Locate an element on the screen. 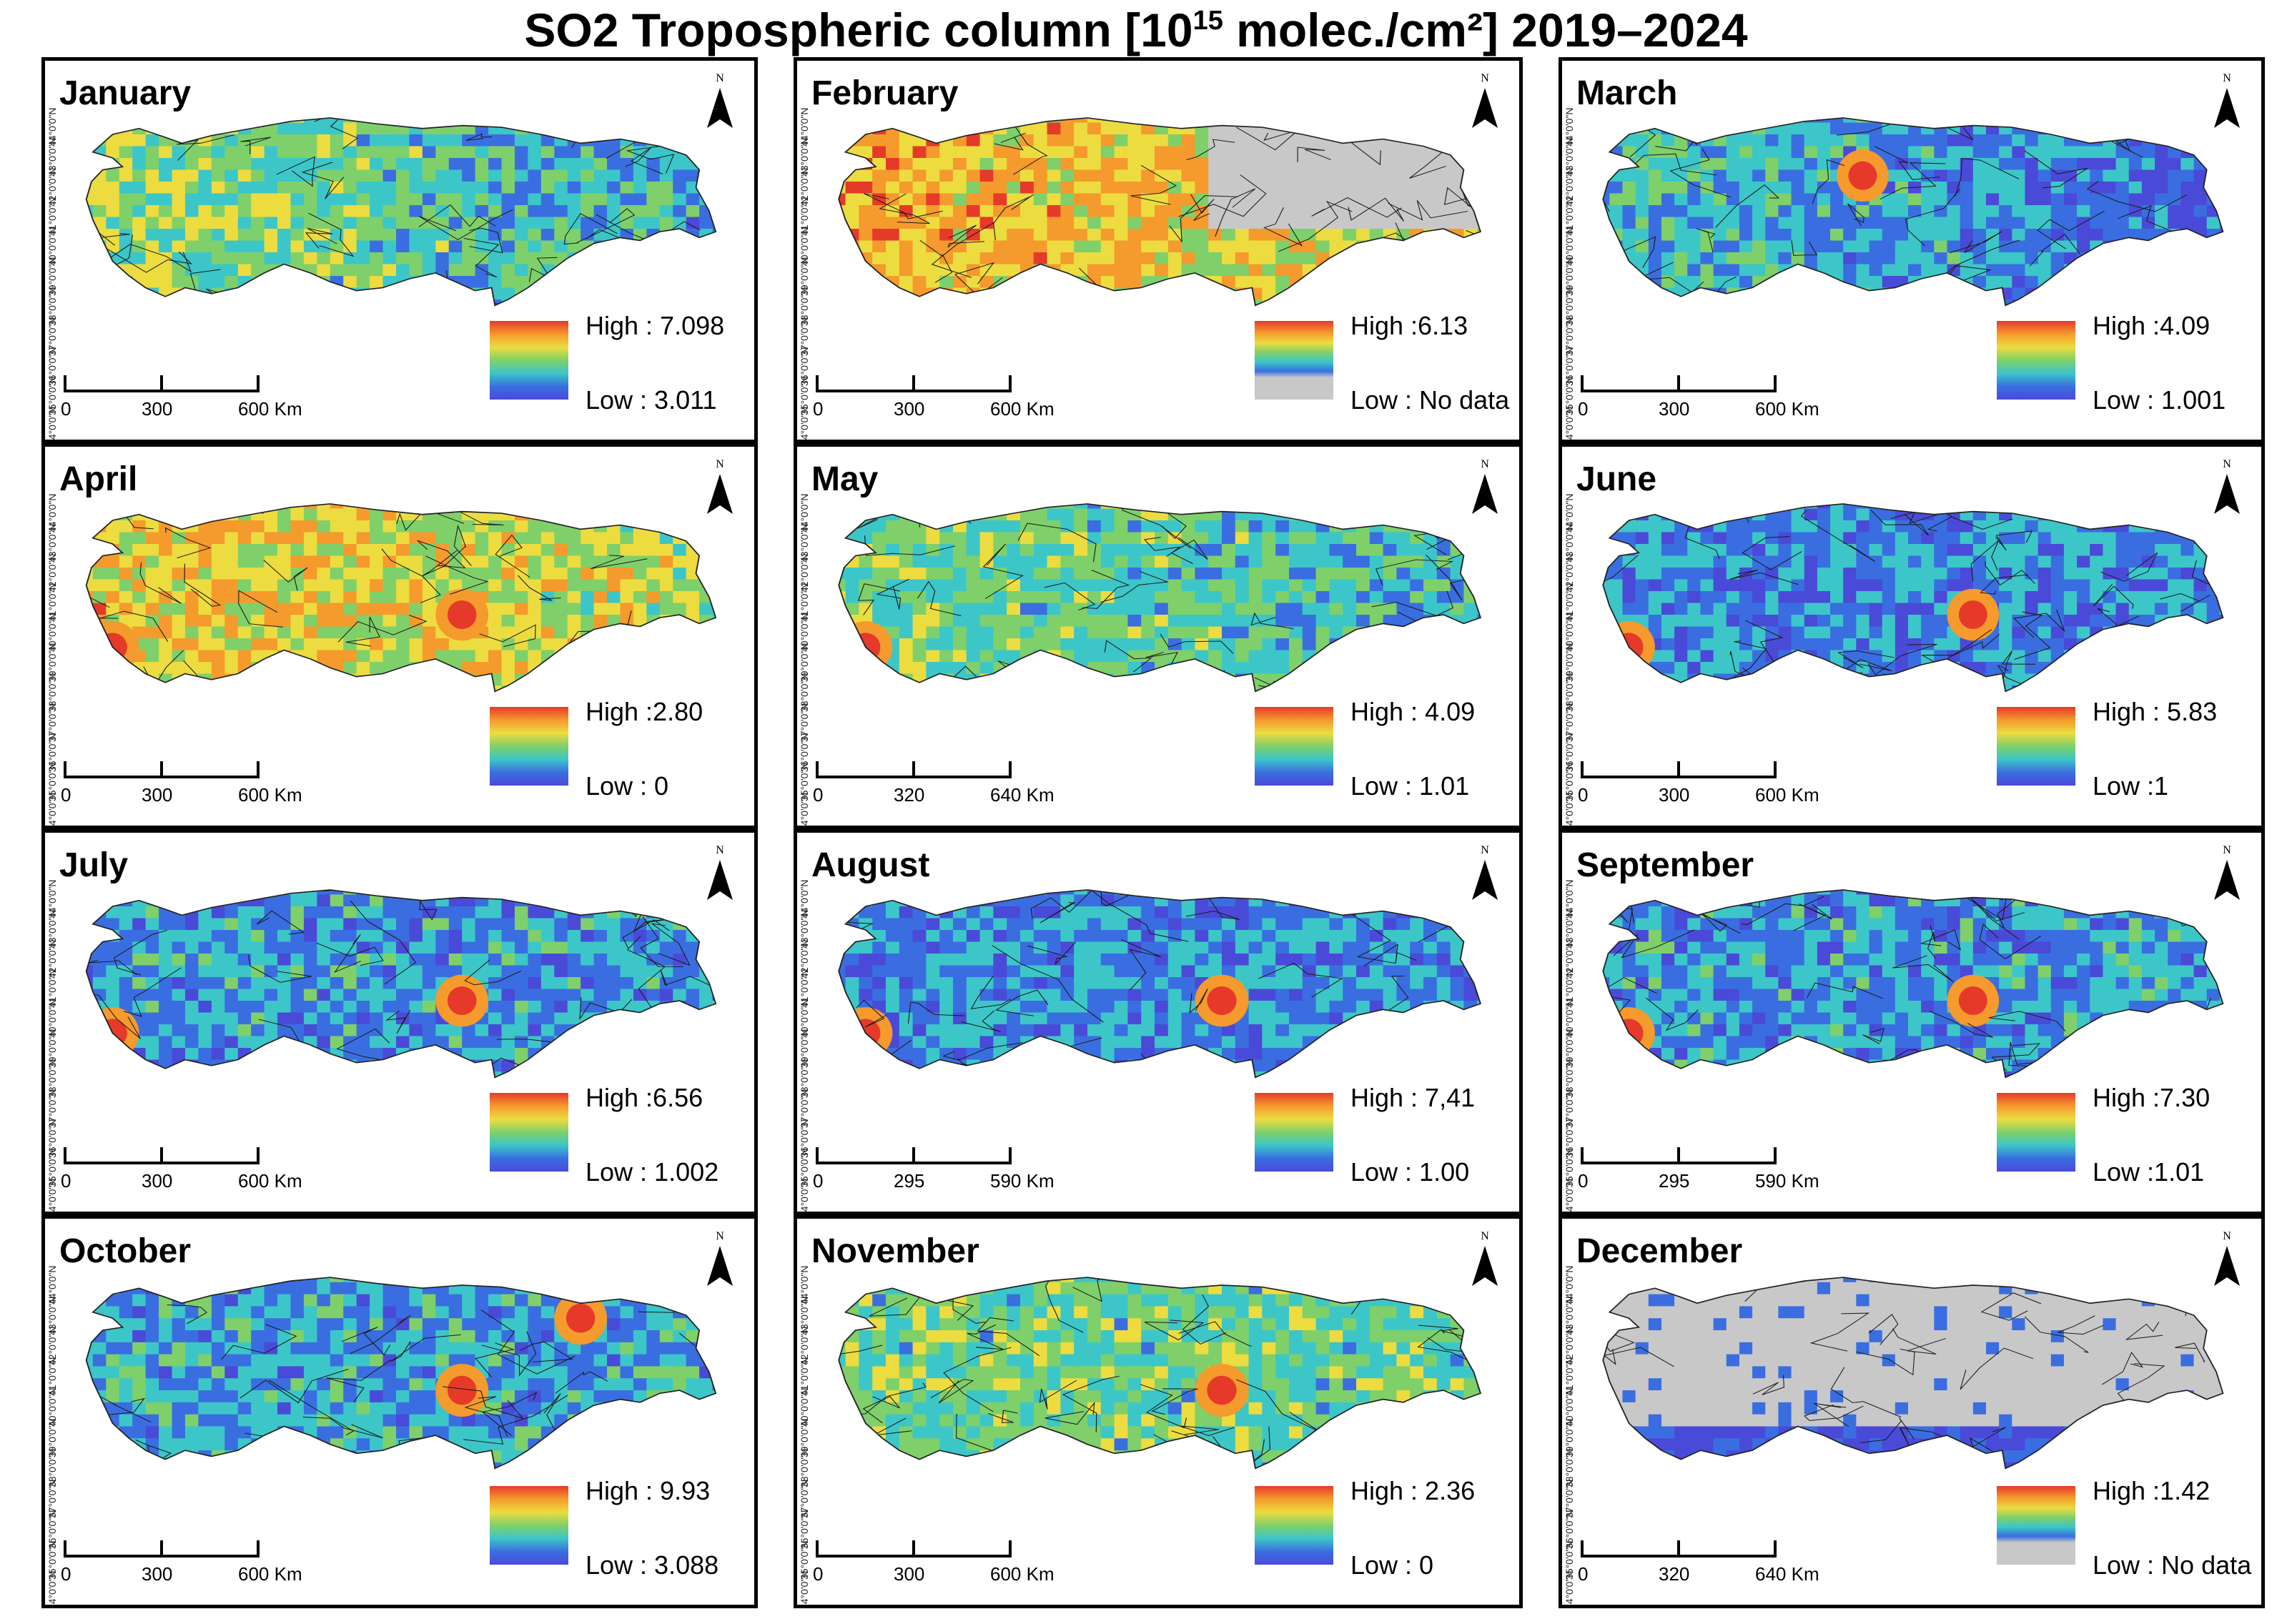 The image size is (2272, 1624). month-title: October is located at coordinates (125, 1251).